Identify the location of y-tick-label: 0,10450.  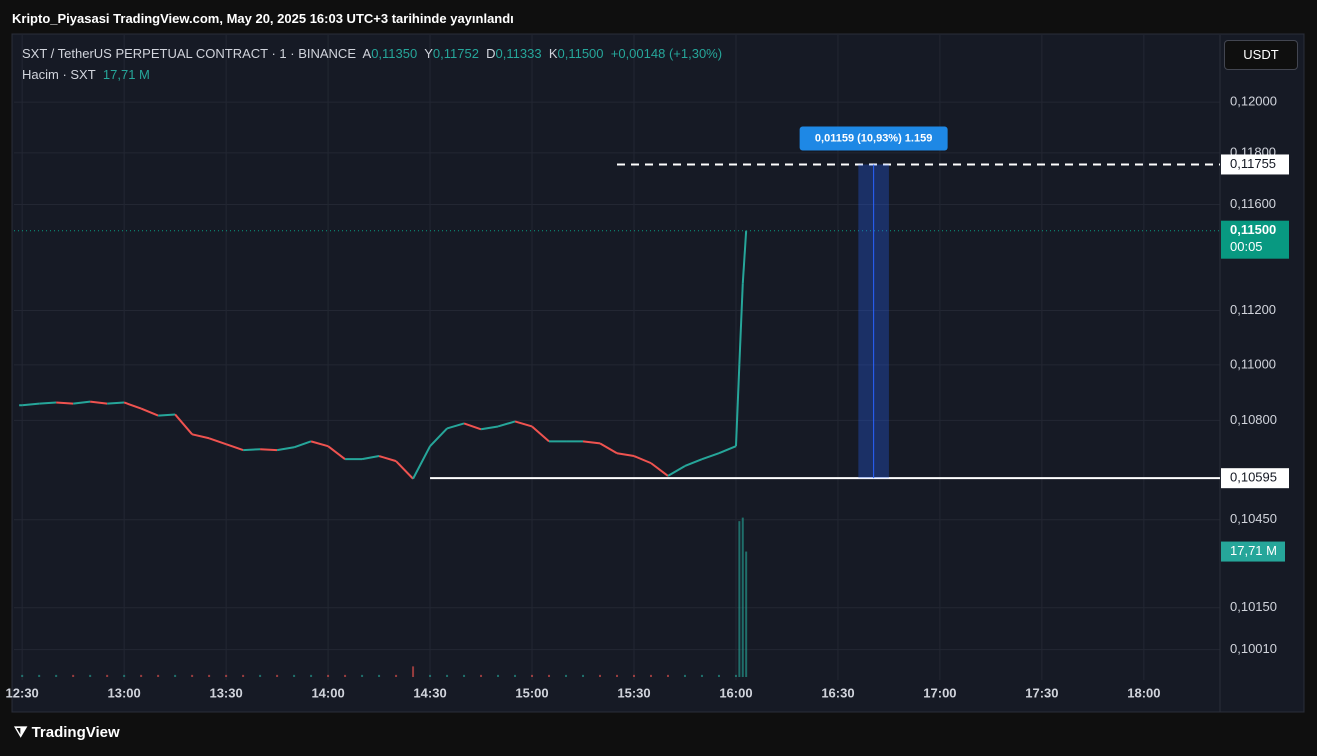
(1253, 518).